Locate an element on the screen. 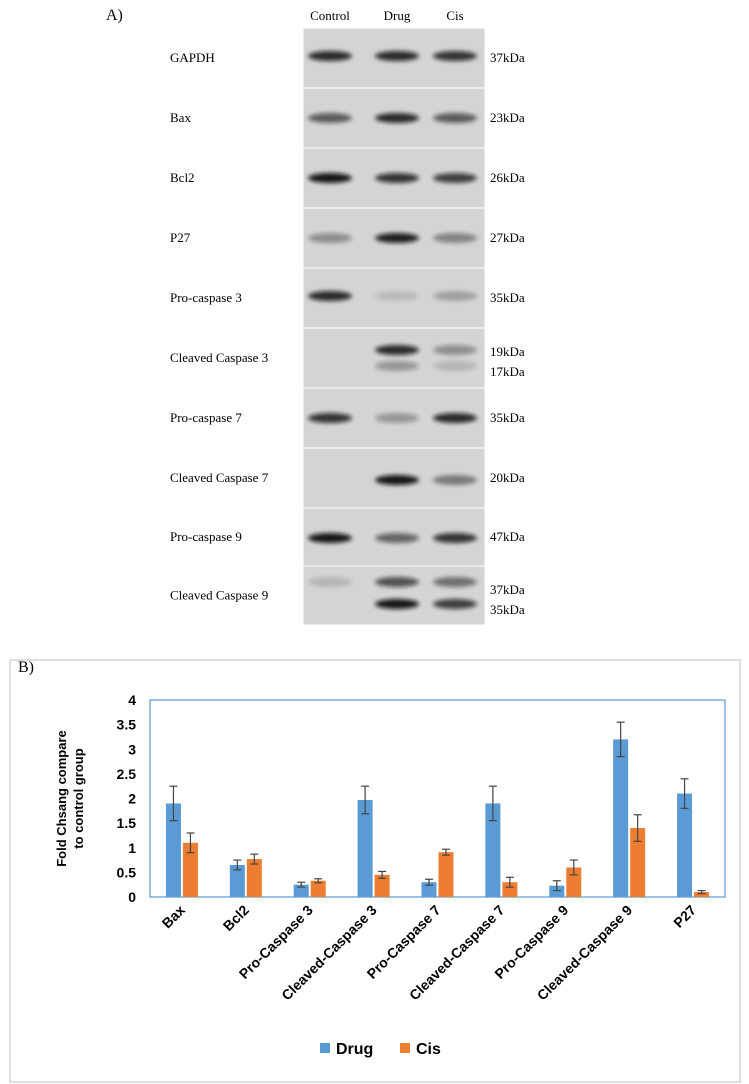 Image resolution: width=749 pixels, height=1084 pixels. y-tick-label: 3 is located at coordinates (132, 749).